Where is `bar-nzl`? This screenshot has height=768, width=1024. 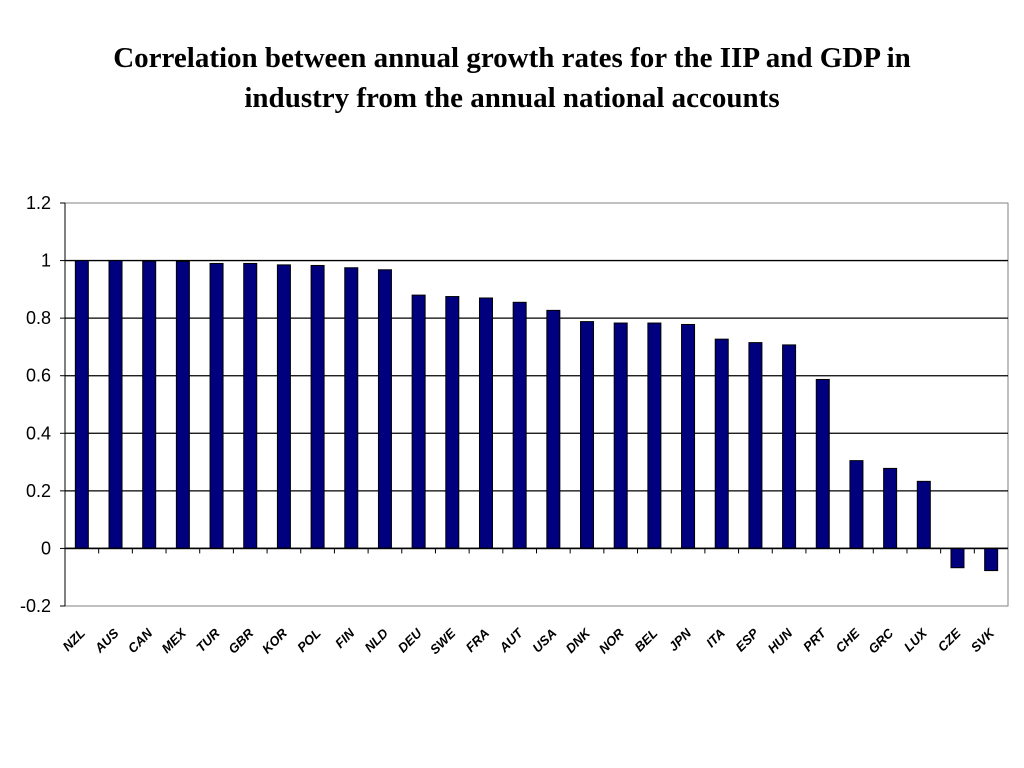
bar-nzl is located at coordinates (81, 404).